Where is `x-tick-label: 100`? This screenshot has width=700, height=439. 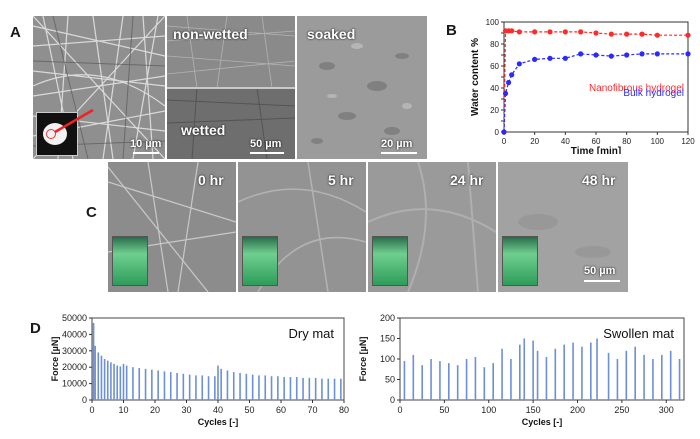 x-tick-label: 100 is located at coordinates (488, 410).